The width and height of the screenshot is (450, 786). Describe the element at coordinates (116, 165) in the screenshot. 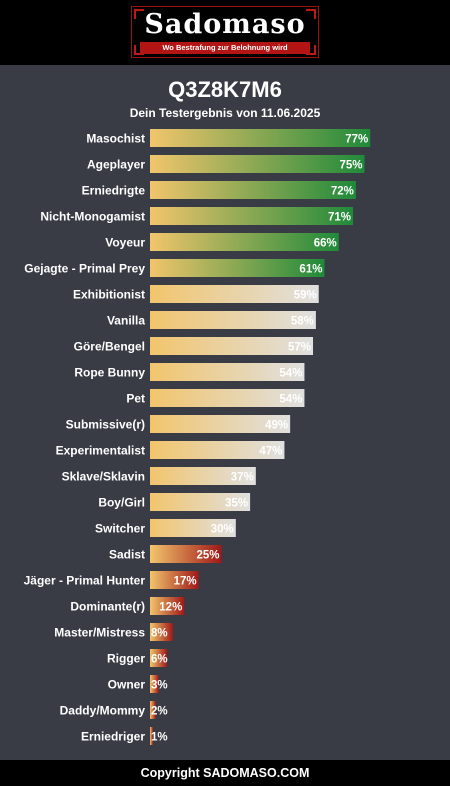

I see `category-label: Ageplayer` at that location.